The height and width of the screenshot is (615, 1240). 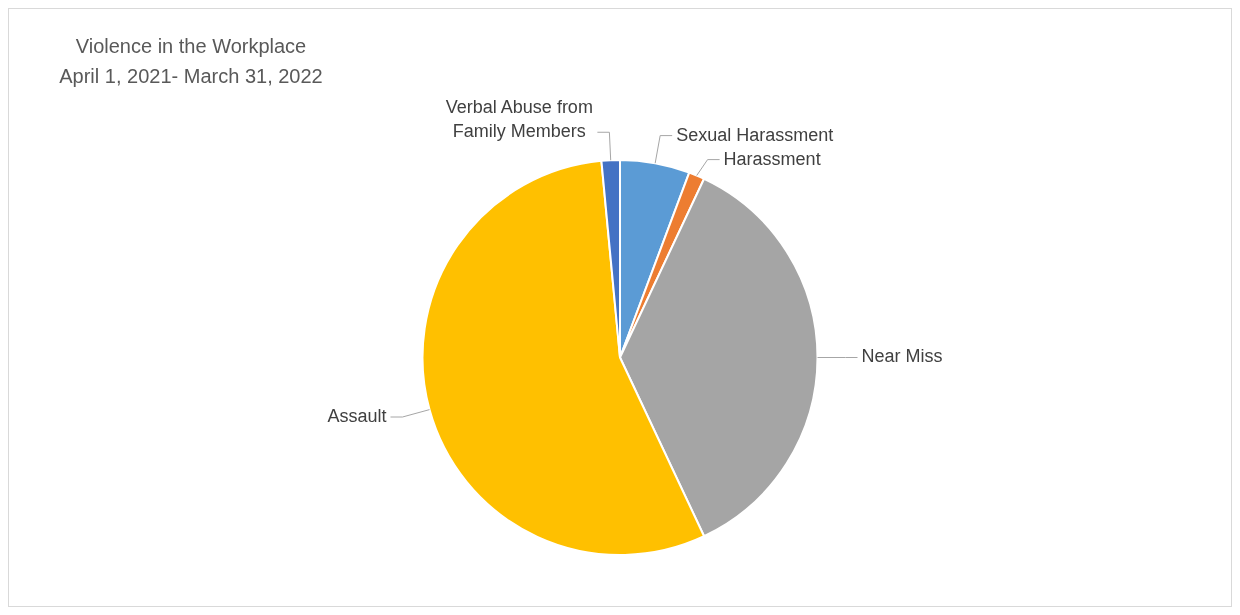 I want to click on slice-label: Sexual Harassment, so click(x=755, y=134).